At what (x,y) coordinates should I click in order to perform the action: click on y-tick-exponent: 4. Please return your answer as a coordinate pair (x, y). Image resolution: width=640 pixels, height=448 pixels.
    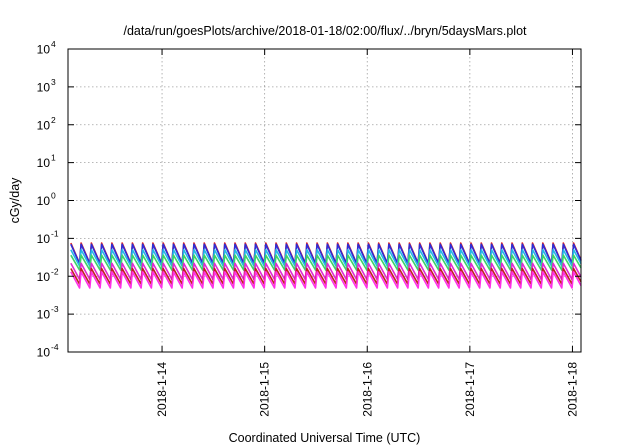
    Looking at the image, I should click on (53, 44).